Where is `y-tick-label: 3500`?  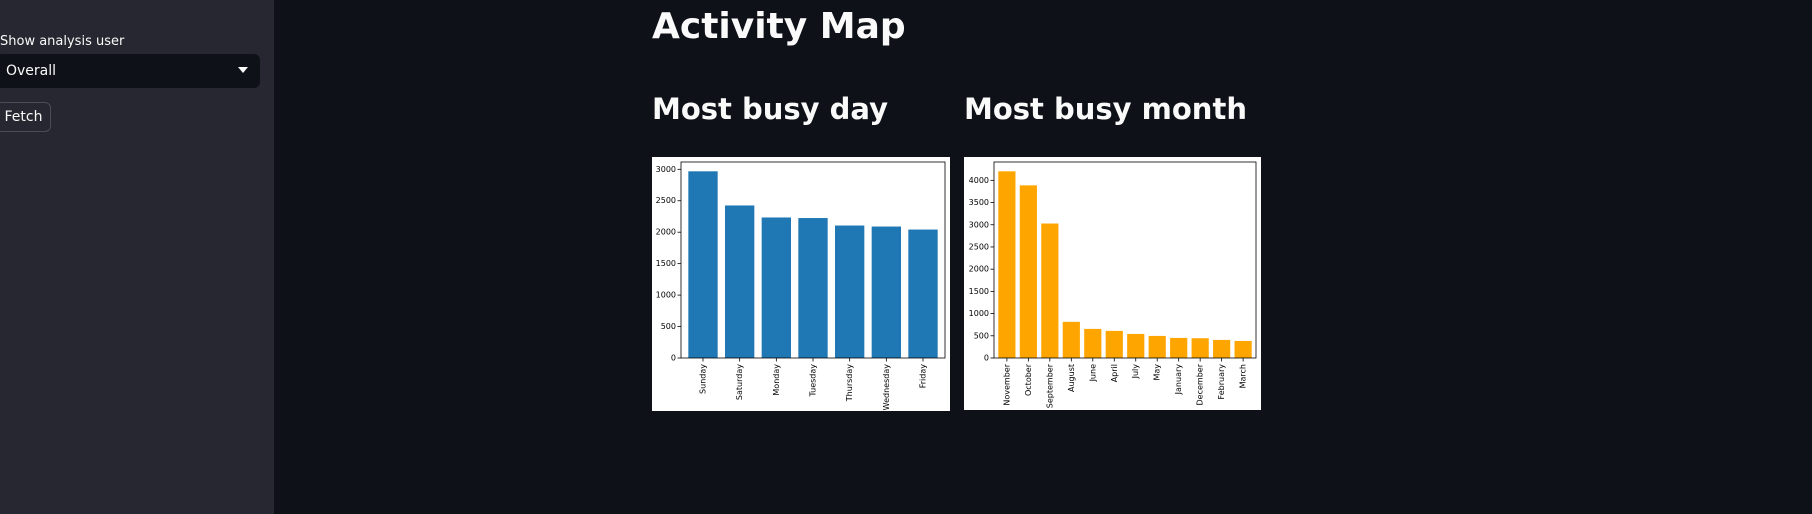 y-tick-label: 3500 is located at coordinates (979, 202).